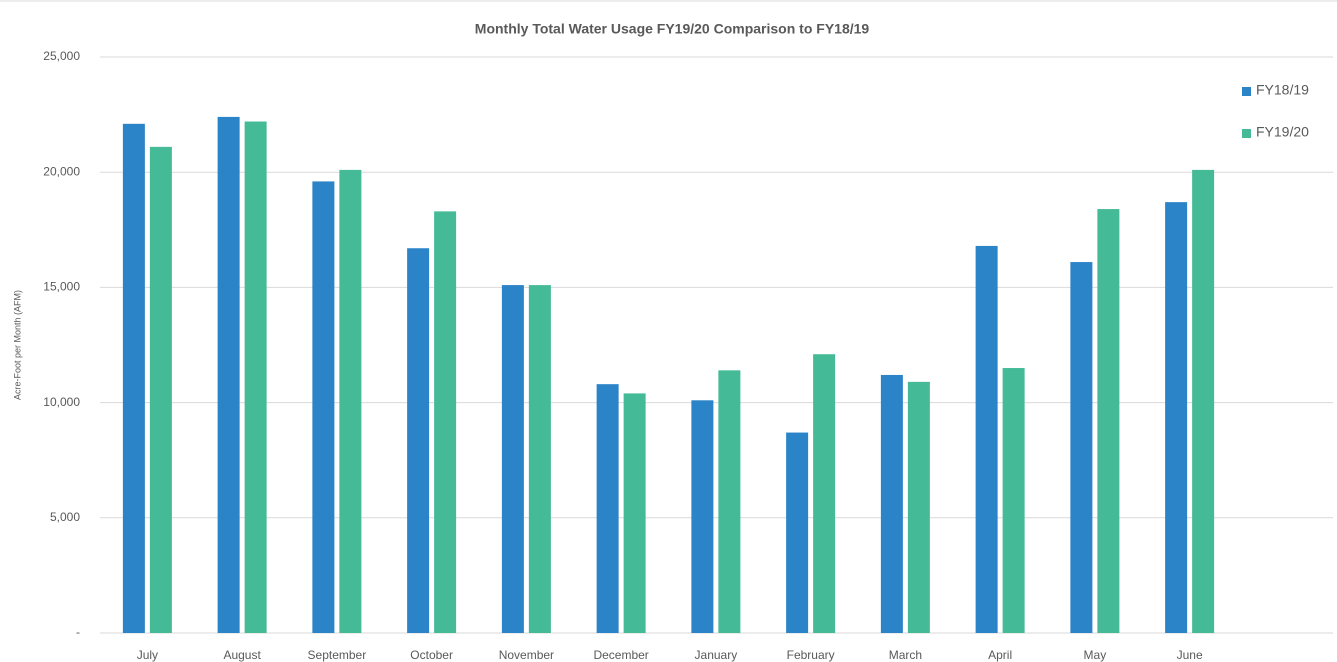 This screenshot has height=662, width=1337. Describe the element at coordinates (620, 655) in the screenshot. I see `x-tick-label: December` at that location.